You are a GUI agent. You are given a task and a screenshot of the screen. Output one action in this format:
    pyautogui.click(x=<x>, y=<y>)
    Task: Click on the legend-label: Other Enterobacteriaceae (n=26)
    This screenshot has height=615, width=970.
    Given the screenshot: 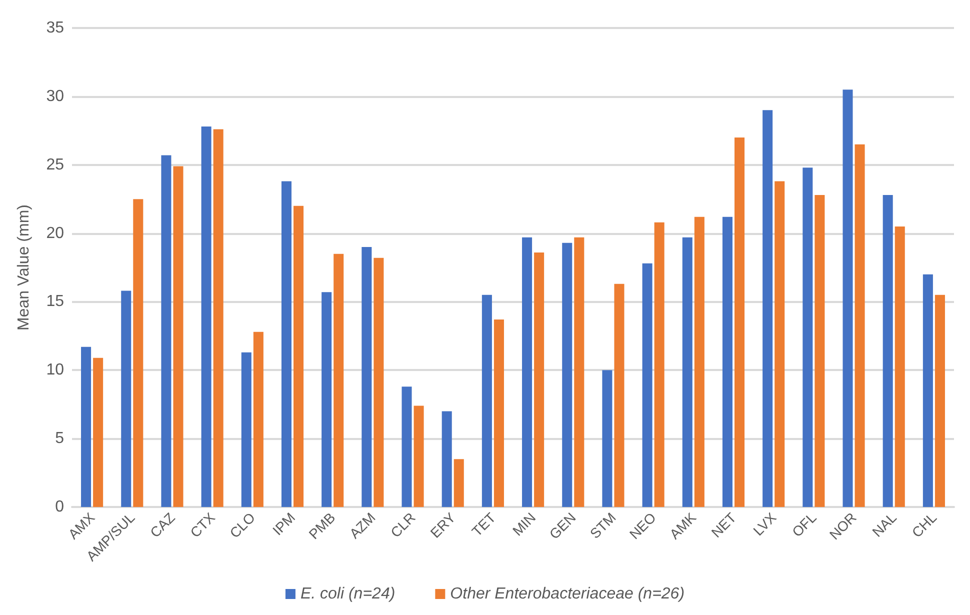 What is the action you would take?
    pyautogui.click(x=567, y=594)
    